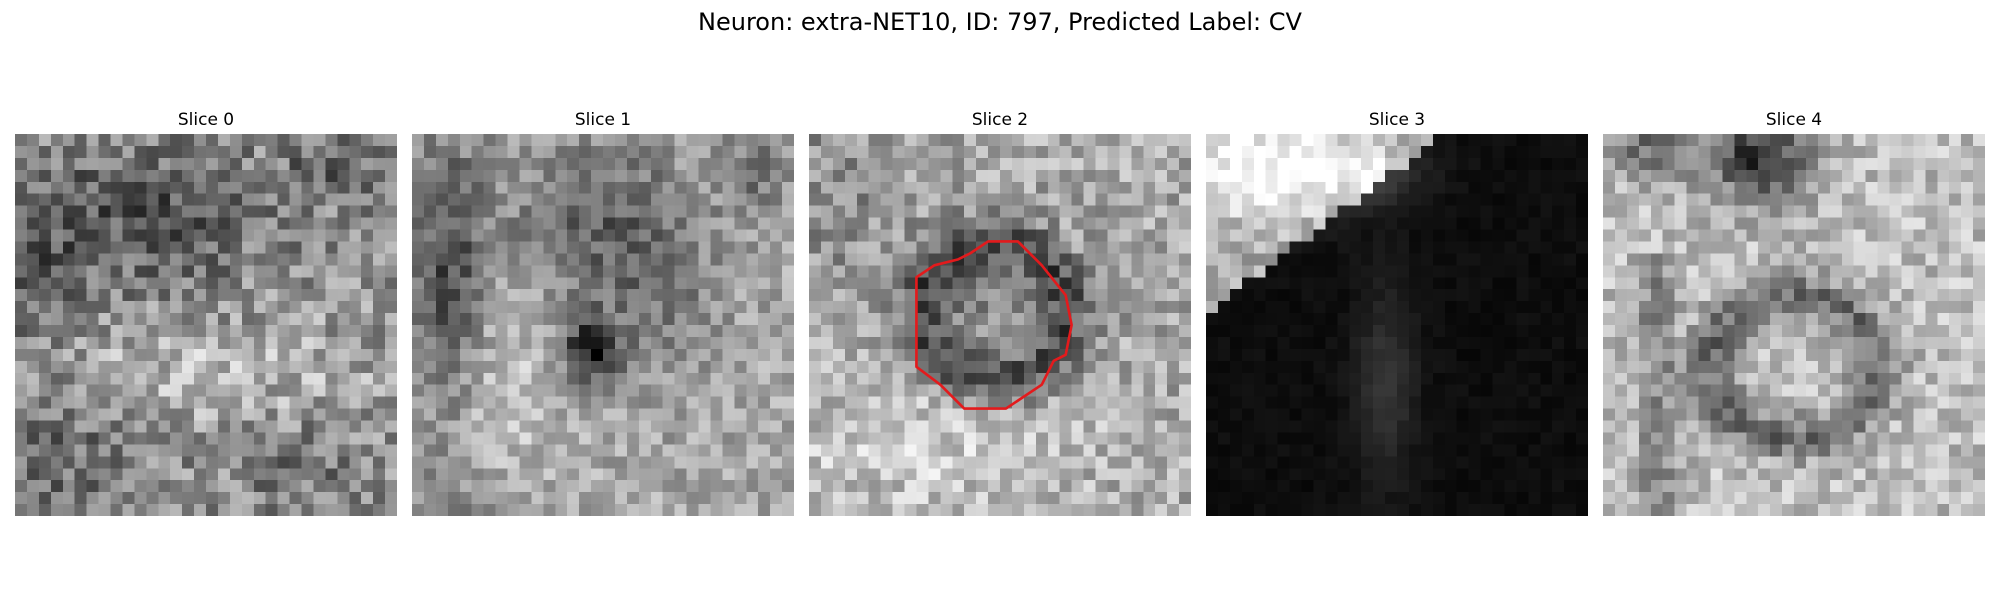 The image size is (2000, 600). I want to click on slice-panel-1: Slice 1, so click(603, 312).